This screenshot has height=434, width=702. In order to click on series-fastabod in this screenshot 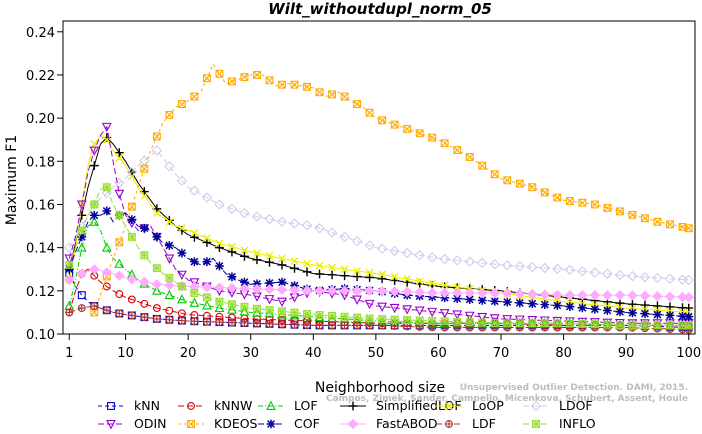, I will do `click(379, 283)`.